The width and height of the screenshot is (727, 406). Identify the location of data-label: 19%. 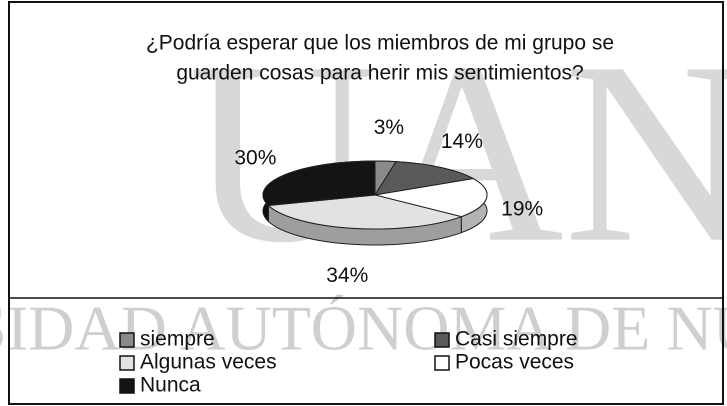
(522, 209).